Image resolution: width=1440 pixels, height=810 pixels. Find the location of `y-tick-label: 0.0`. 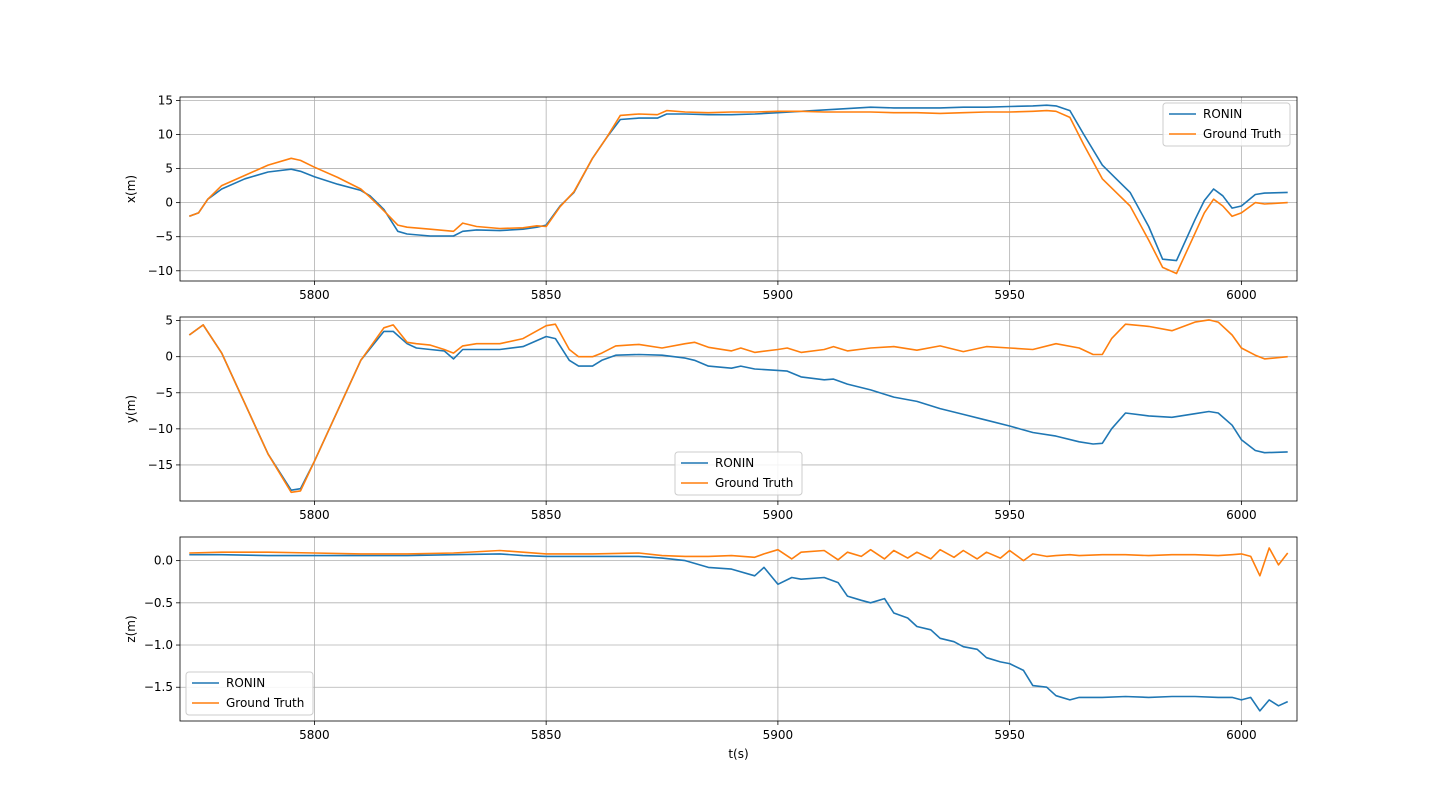

y-tick-label: 0.0 is located at coordinates (163, 561).